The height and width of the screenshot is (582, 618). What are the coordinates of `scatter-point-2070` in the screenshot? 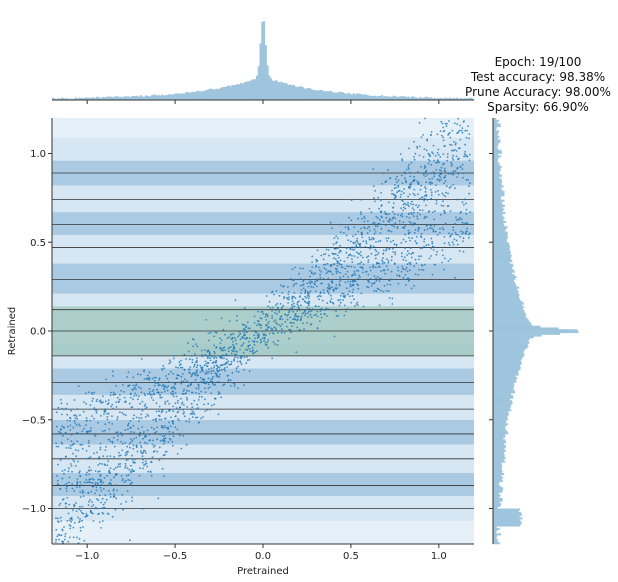 It's located at (210, 382).